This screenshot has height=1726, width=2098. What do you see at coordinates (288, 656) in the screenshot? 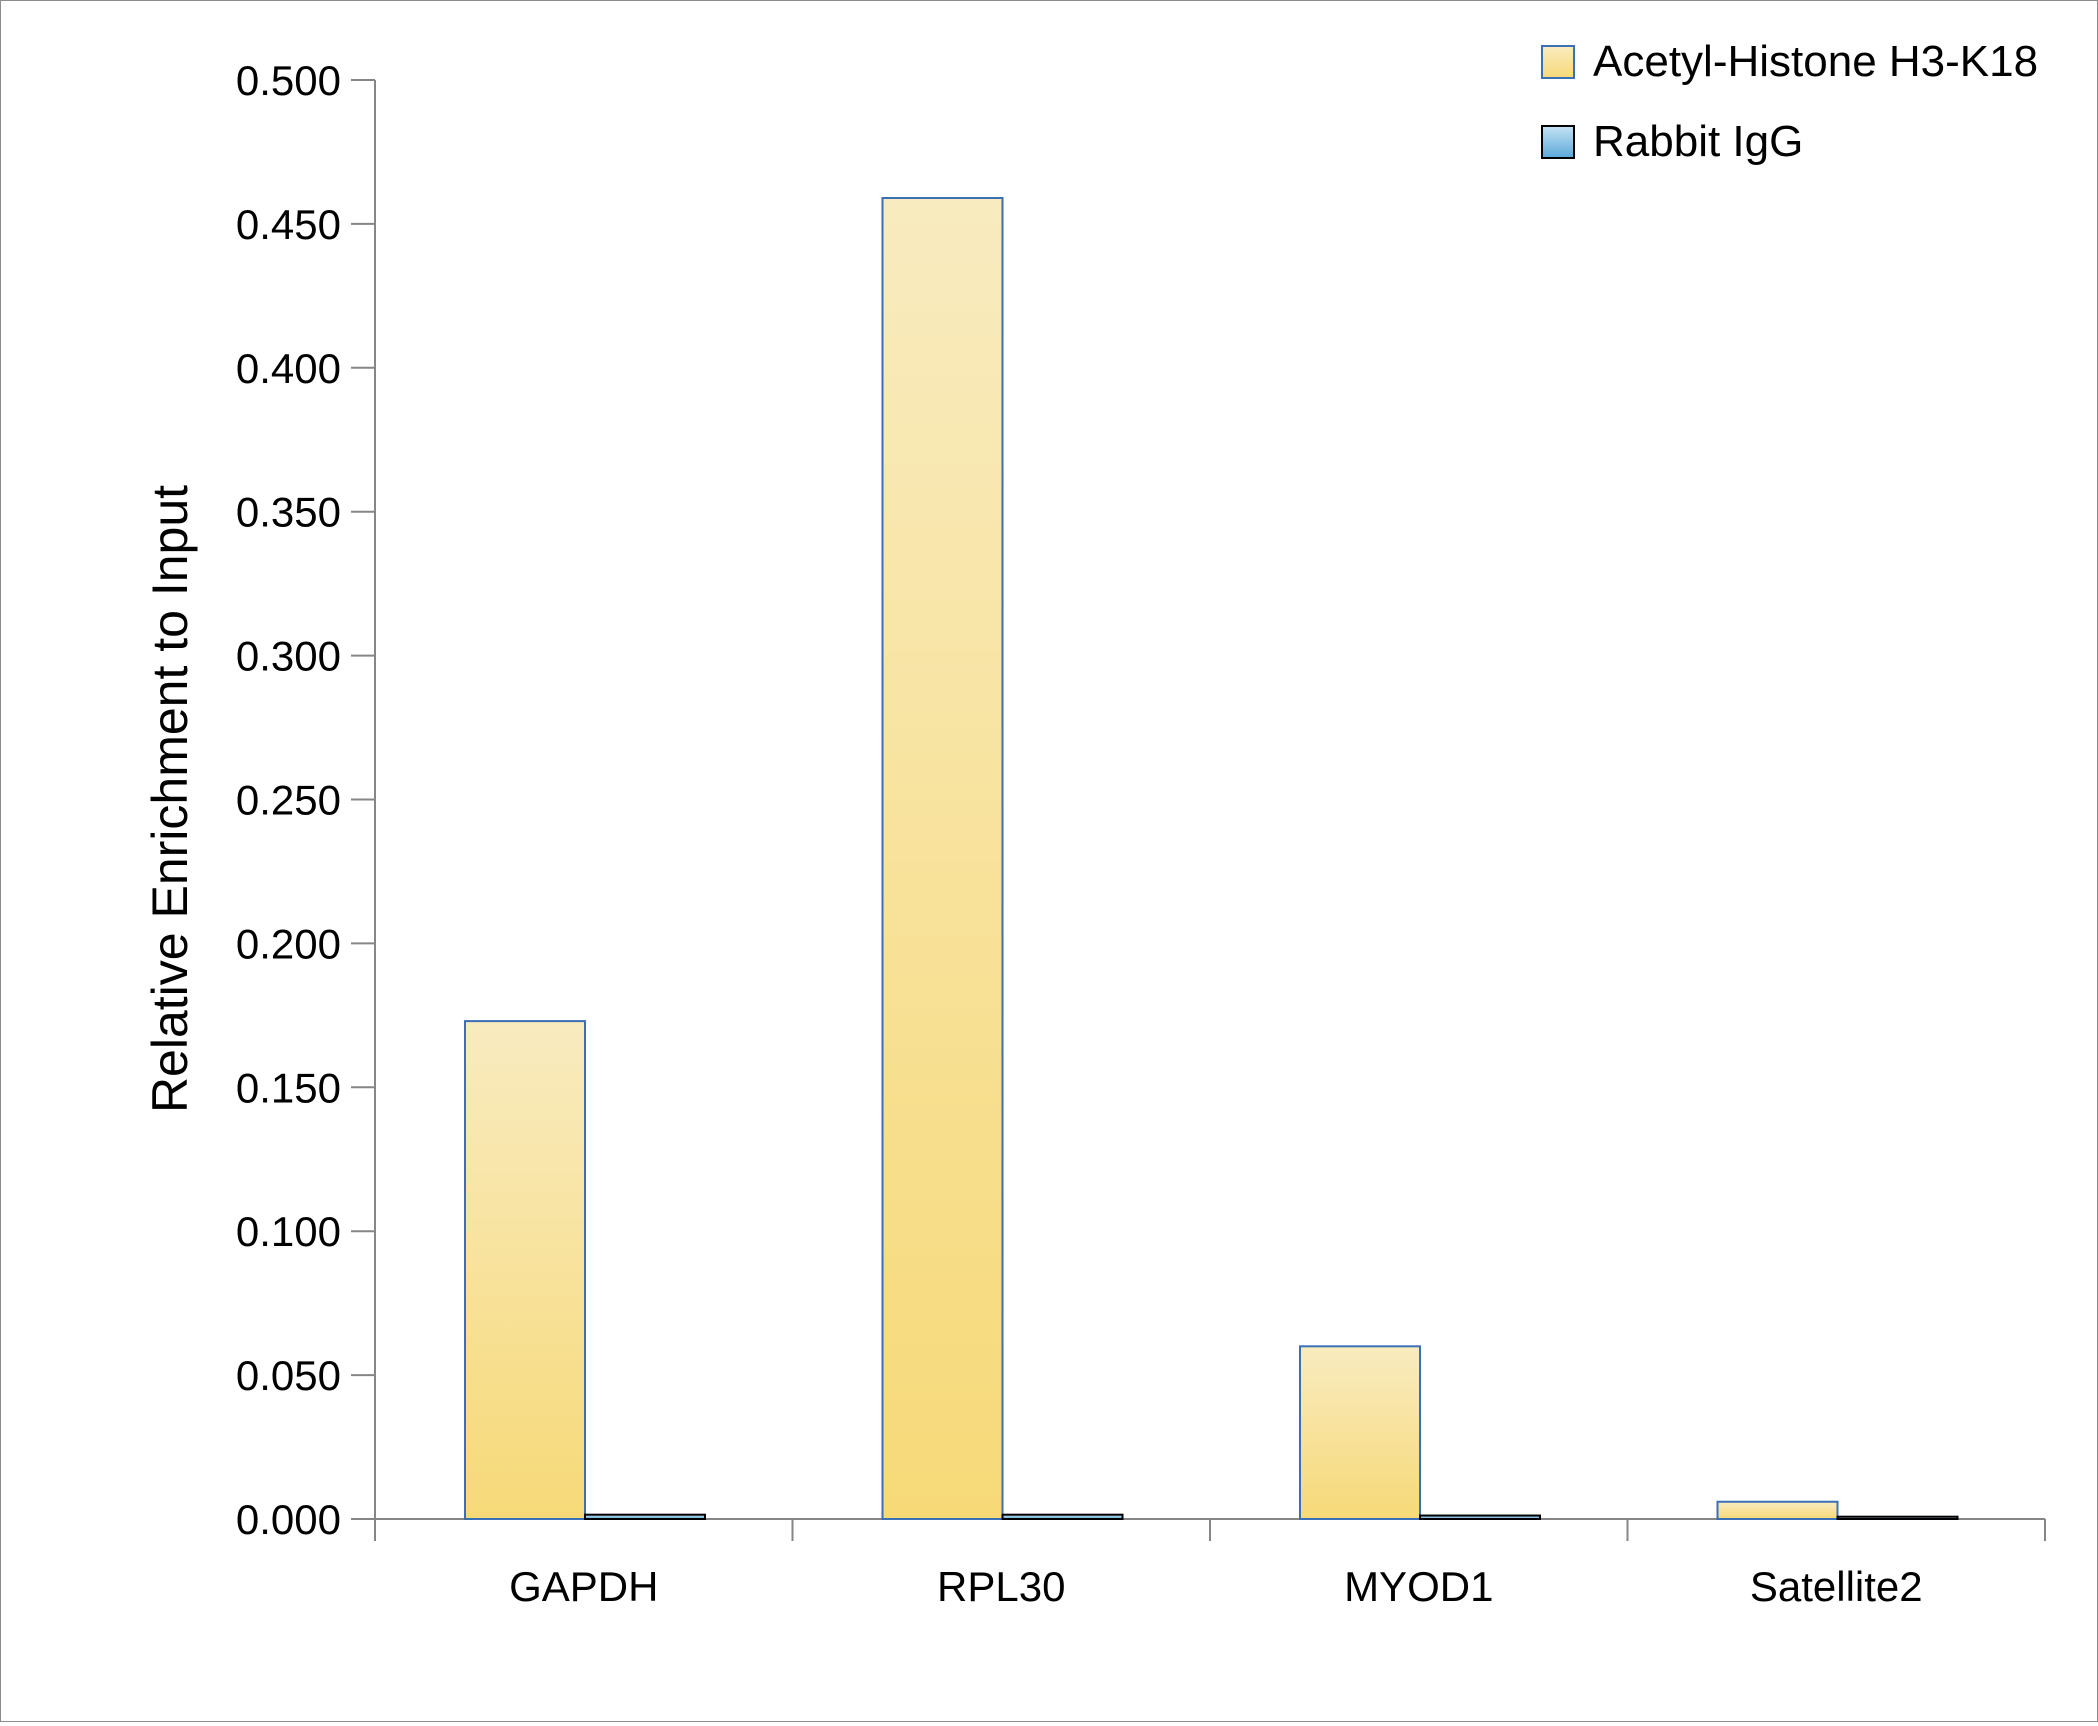
I see `y-tick-label: 0.300` at bounding box center [288, 656].